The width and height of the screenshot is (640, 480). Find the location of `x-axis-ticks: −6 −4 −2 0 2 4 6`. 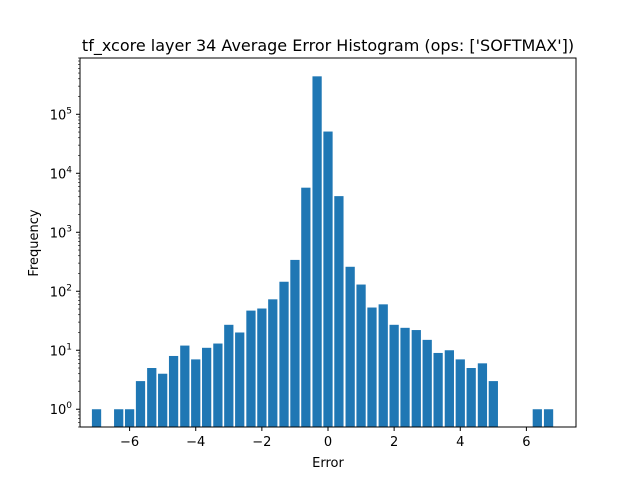

x-axis-ticks: −6 −4 −2 0 2 4 6 is located at coordinates (325, 438).